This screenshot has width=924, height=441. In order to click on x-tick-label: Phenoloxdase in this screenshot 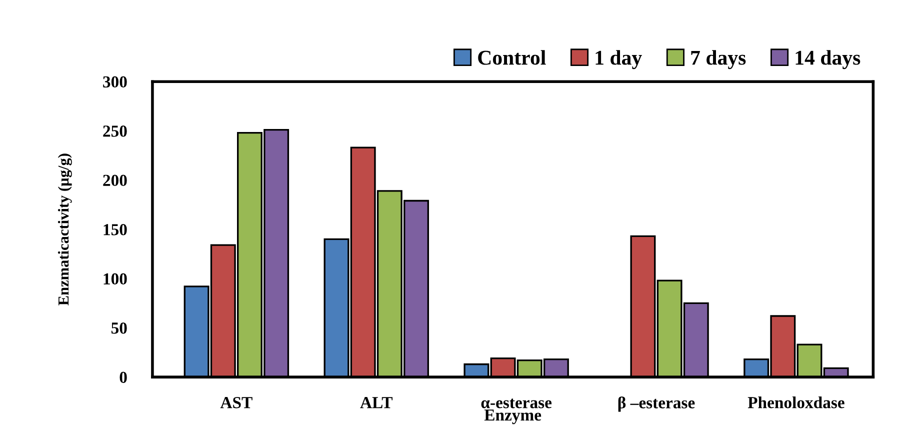, I will do `click(796, 402)`.